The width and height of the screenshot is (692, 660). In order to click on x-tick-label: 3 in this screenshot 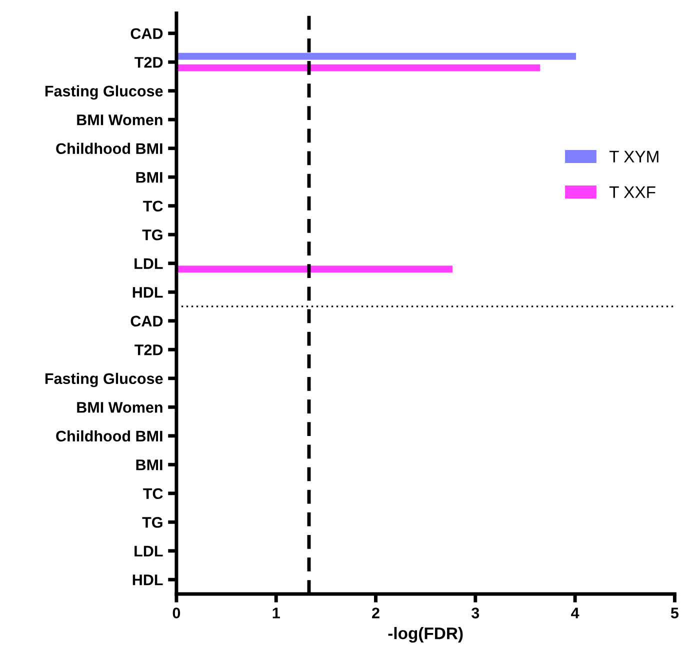, I will do `click(476, 613)`.